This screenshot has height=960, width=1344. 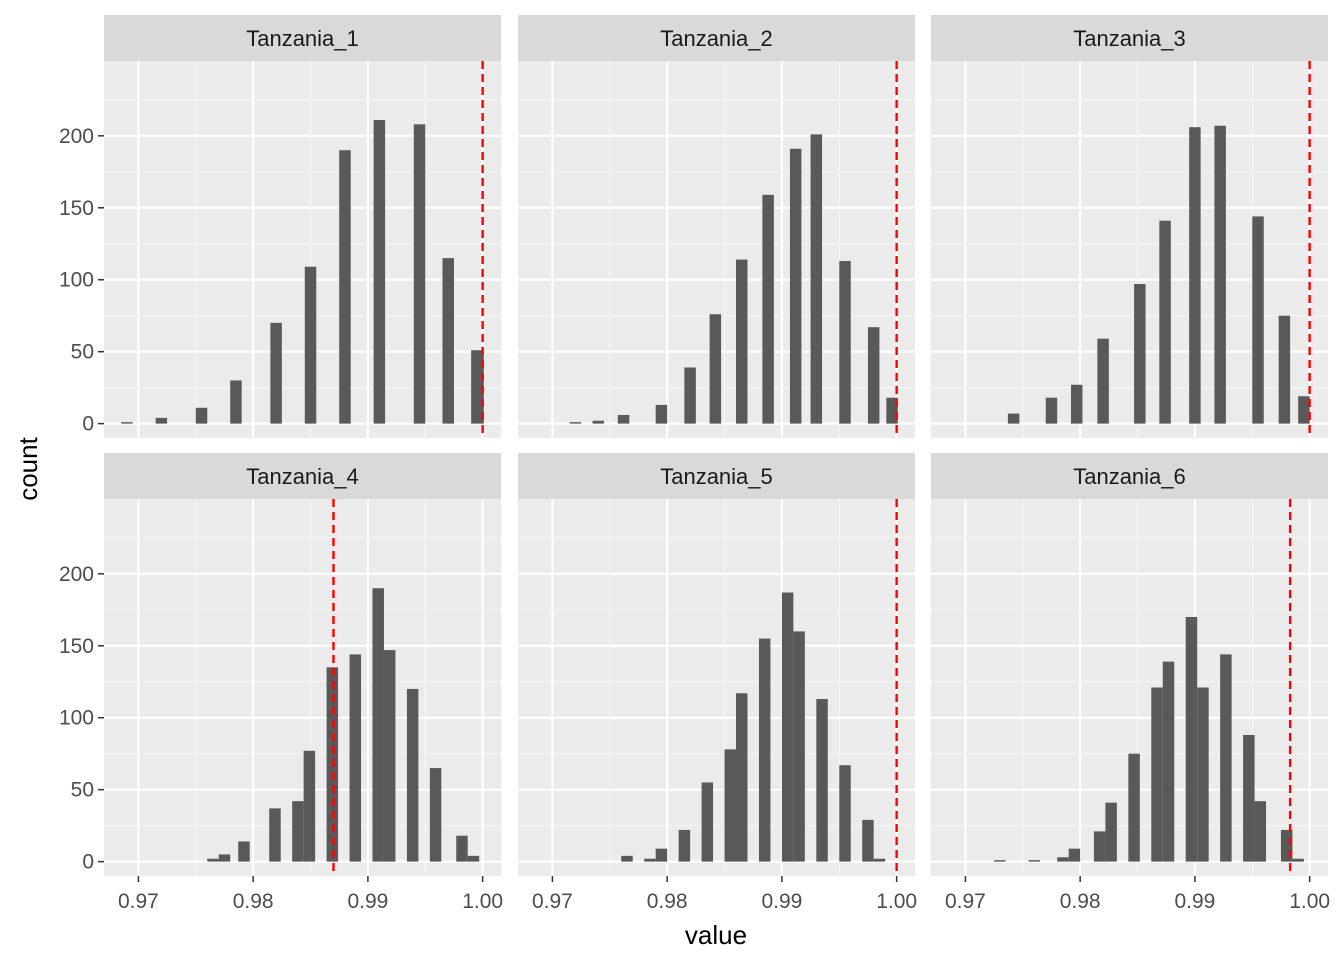 I want to click on facet-panel: Tanzania_5, so click(x=716, y=664).